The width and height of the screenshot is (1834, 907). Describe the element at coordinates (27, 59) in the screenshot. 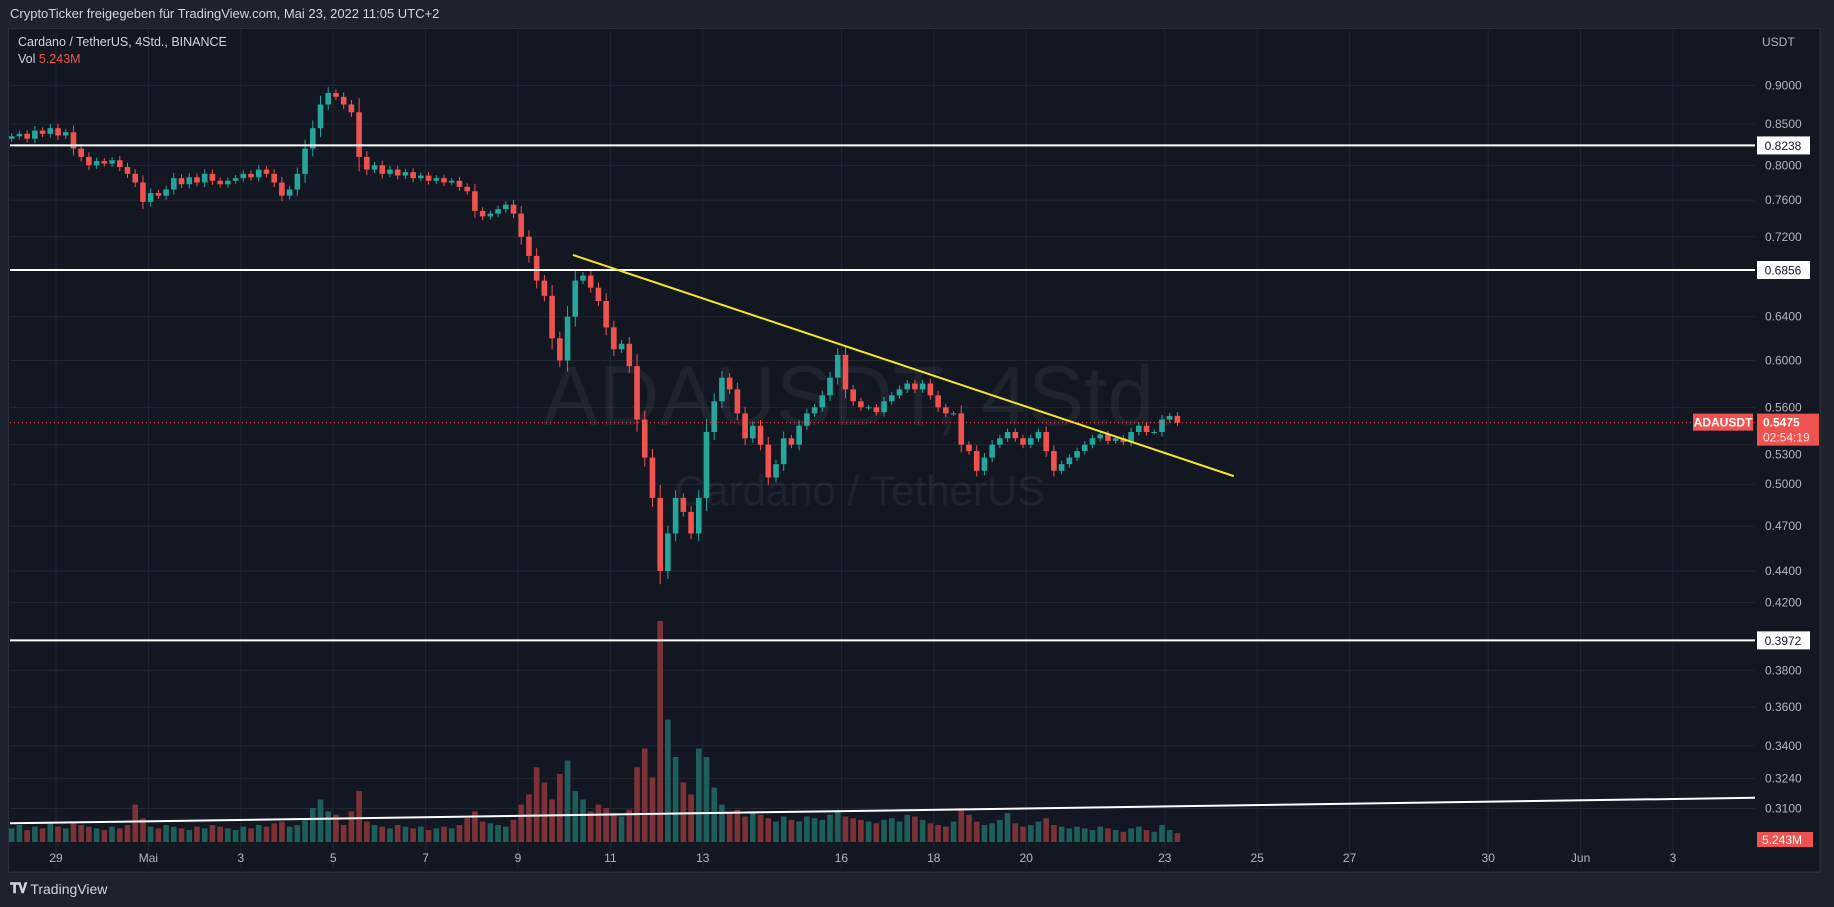

I see `volume-label: Vol` at that location.